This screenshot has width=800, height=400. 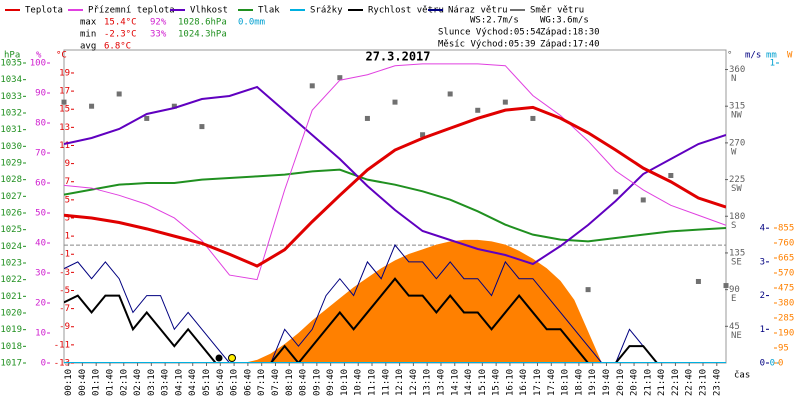 What do you see at coordinates (570, 45) in the screenshot?
I see `info-text: Západ:17:40` at bounding box center [570, 45].